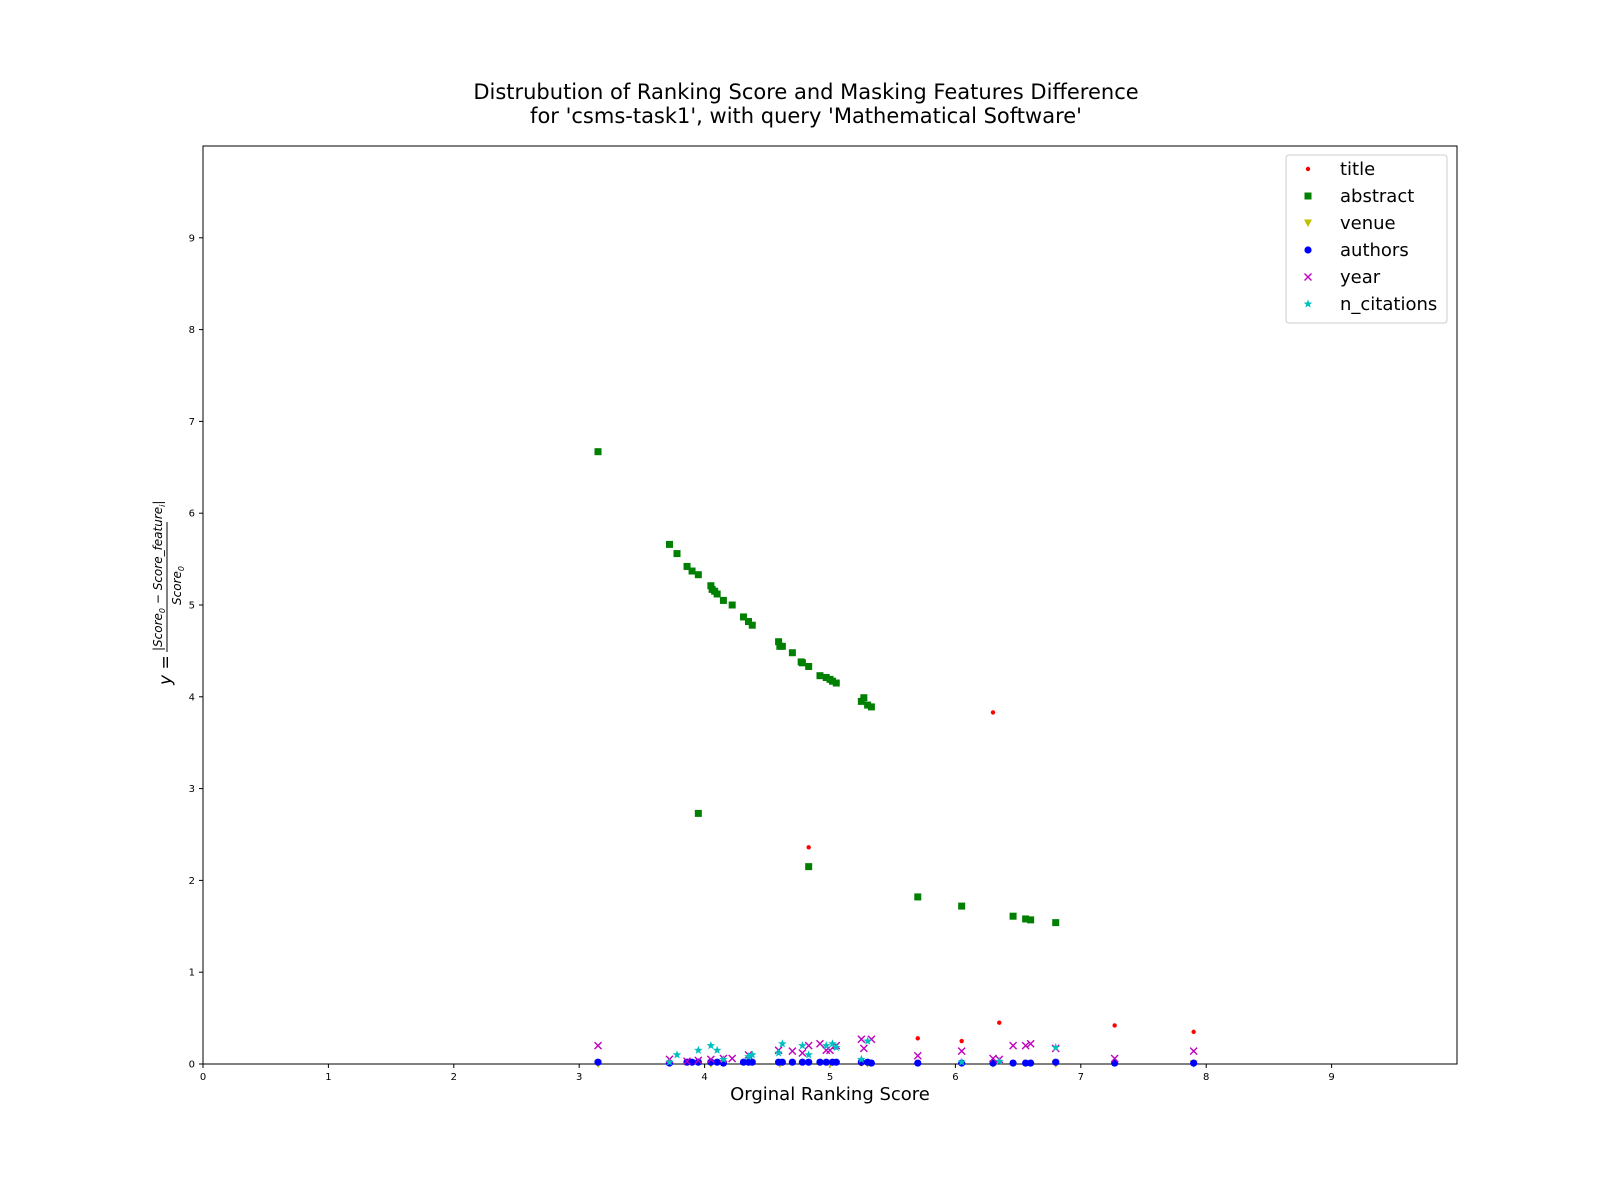 This screenshot has width=1600, height=1200. Describe the element at coordinates (1357, 169) in the screenshot. I see `legend-label: title` at that location.